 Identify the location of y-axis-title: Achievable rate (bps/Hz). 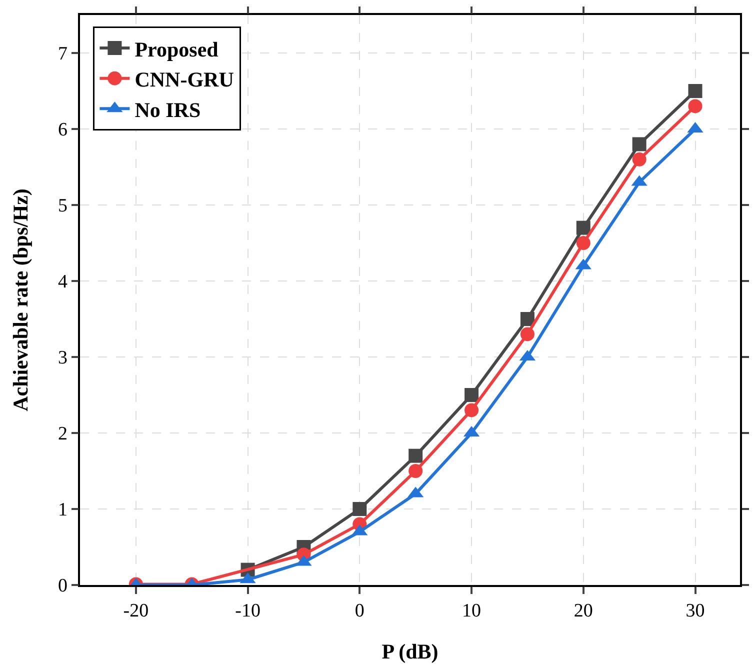
(20, 300).